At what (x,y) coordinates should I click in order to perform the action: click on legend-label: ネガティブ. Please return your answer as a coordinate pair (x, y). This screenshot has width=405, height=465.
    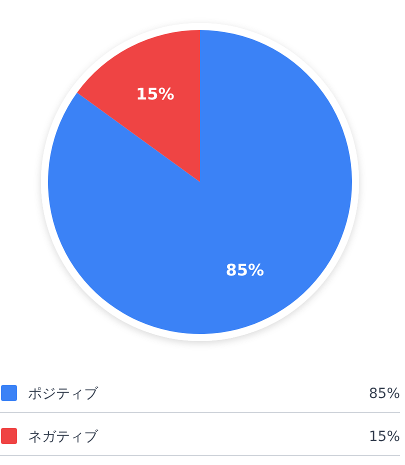
    Looking at the image, I should click on (63, 436).